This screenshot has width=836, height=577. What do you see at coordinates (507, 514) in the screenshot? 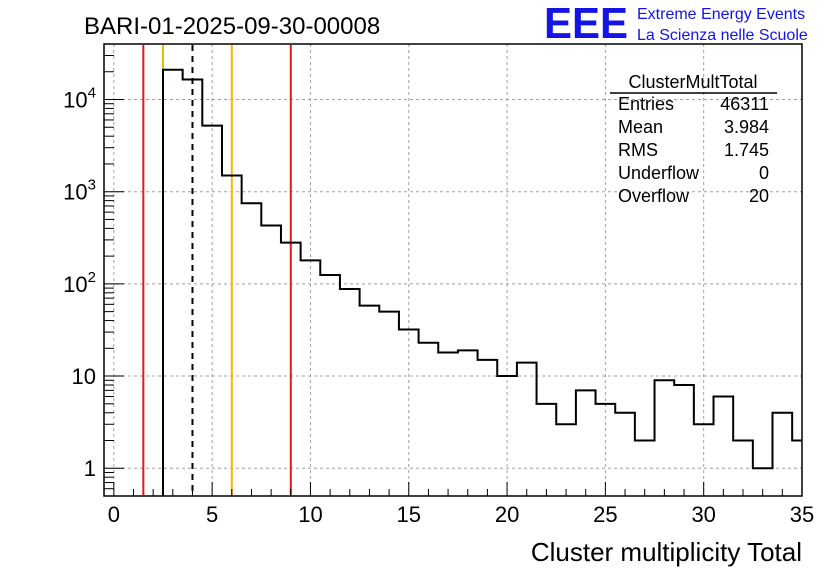
I see `x-tick-label: 20` at bounding box center [507, 514].